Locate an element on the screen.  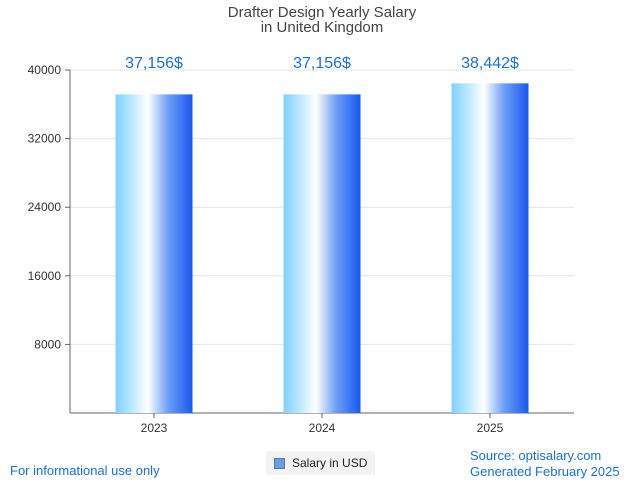
data-labels: 37,156$ 37,156$ 38,442$ is located at coordinates (322, 63).